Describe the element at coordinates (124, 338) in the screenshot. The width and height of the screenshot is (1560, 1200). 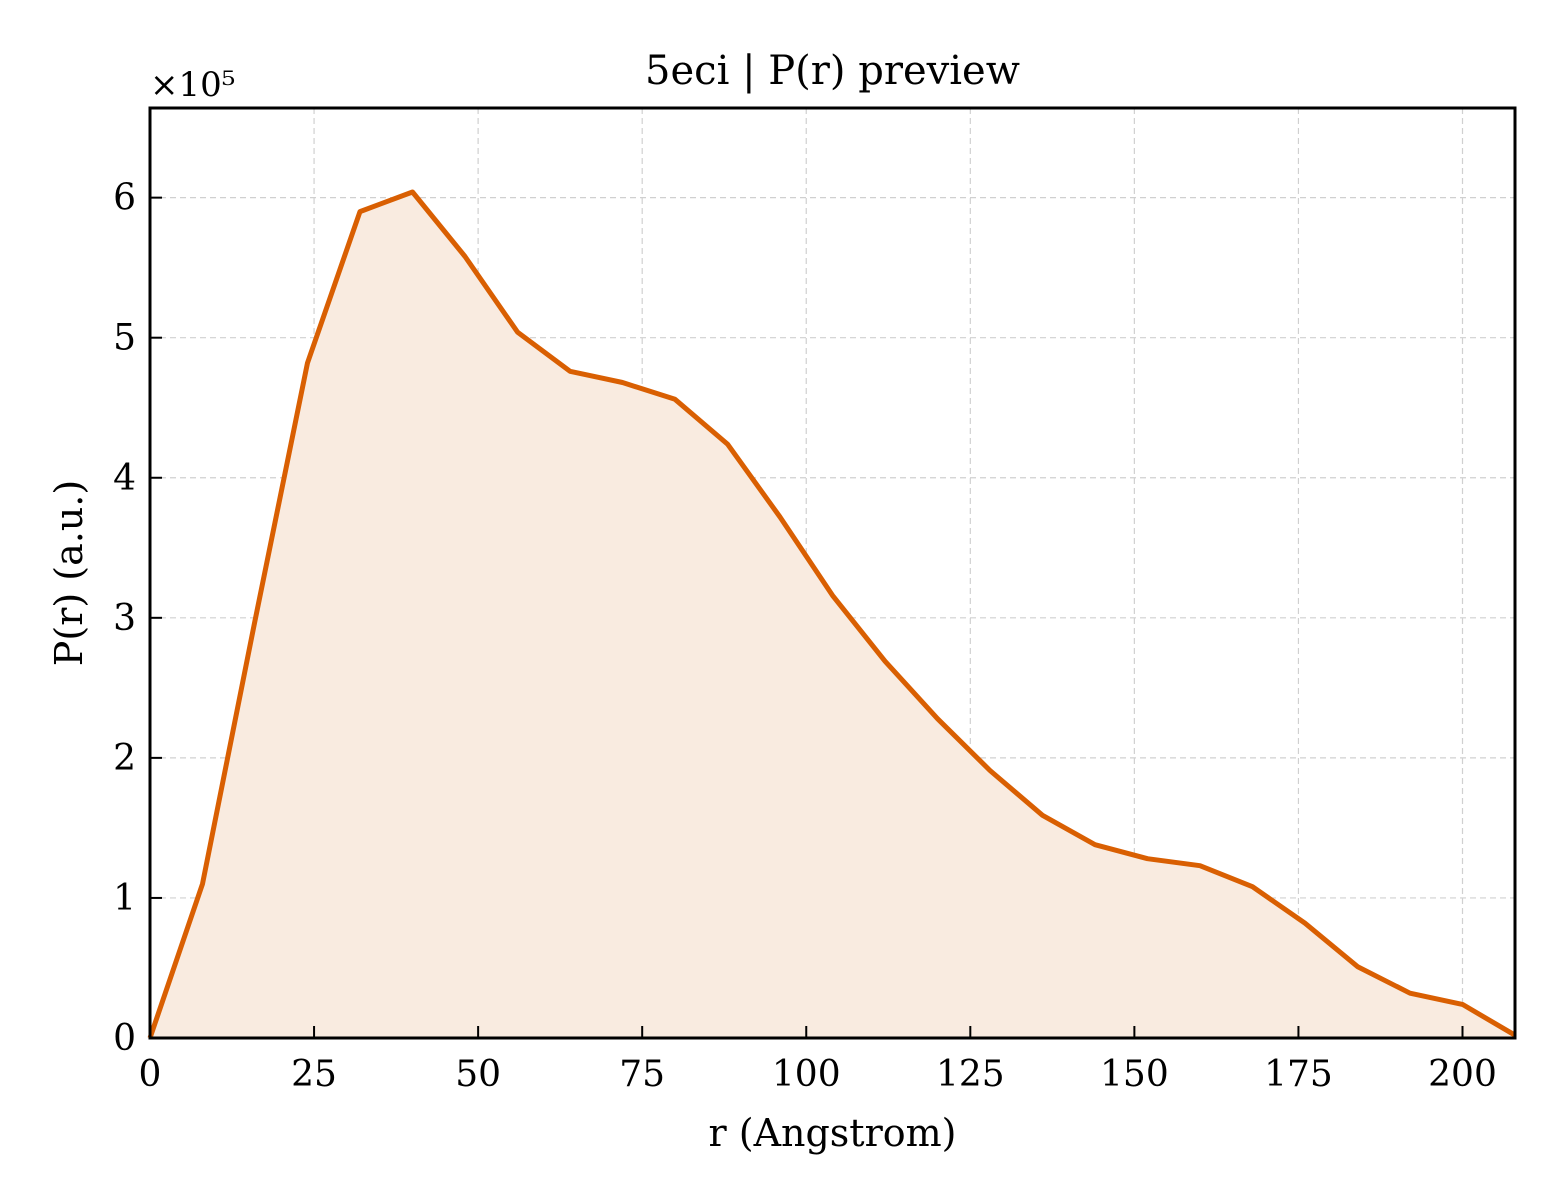
I see `y-tick-label: 5` at that location.